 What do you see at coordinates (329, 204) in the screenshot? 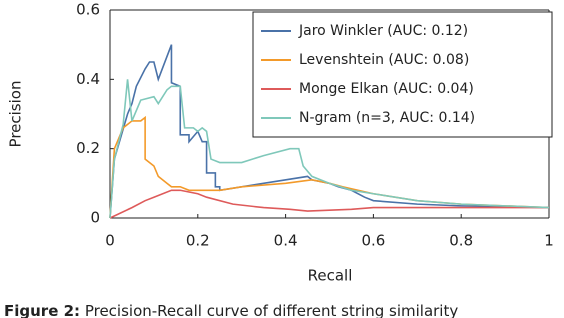
I see `series-line` at bounding box center [329, 204].